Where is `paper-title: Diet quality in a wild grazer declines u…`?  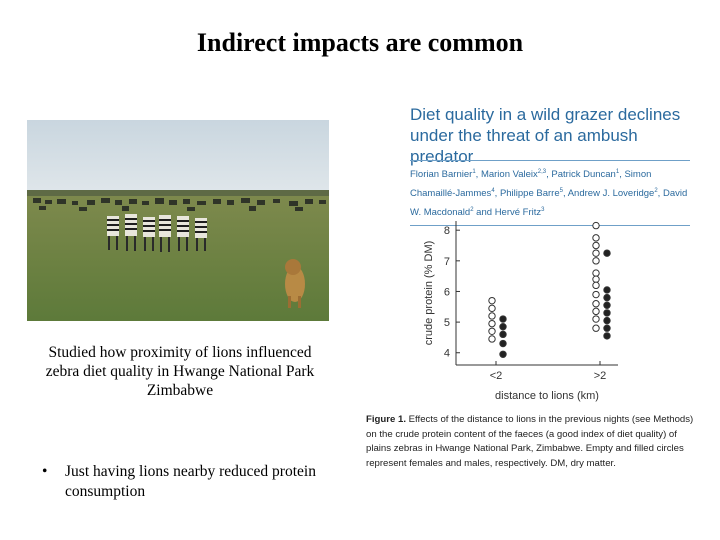
paper-title: Diet quality in a wild grazer declines u… is located at coordinates (545, 135).